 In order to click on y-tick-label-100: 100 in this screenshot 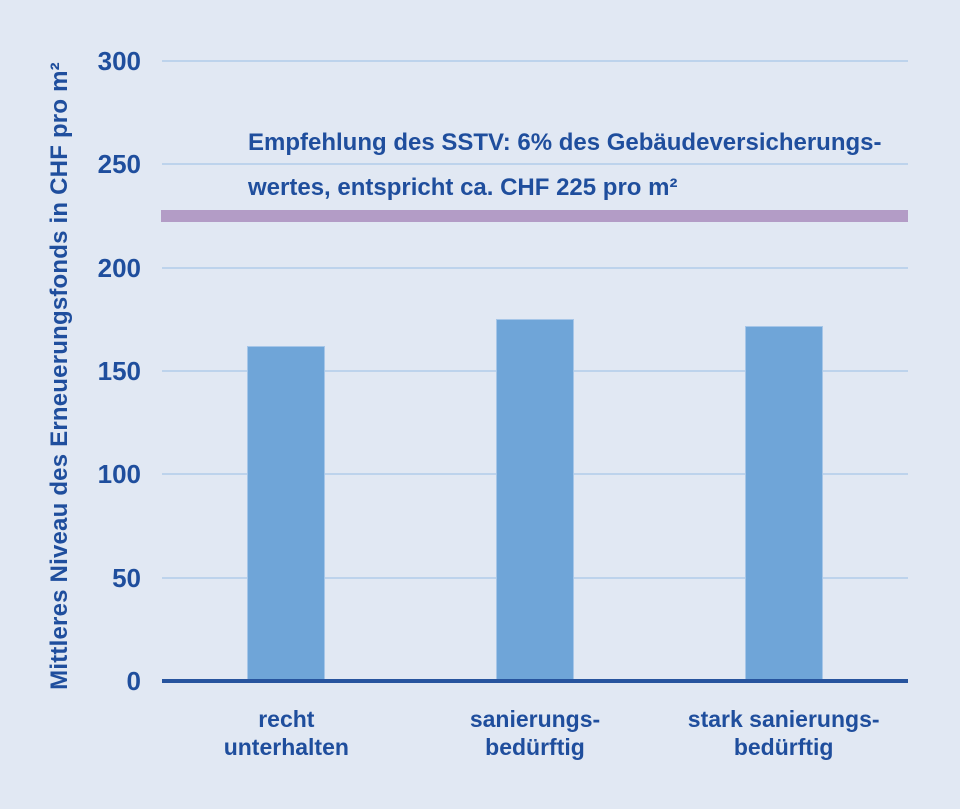, I will do `click(119, 474)`.